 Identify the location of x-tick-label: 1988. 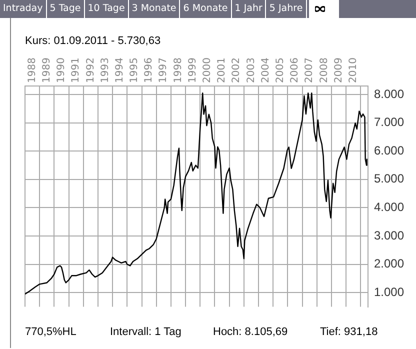
(32, 70).